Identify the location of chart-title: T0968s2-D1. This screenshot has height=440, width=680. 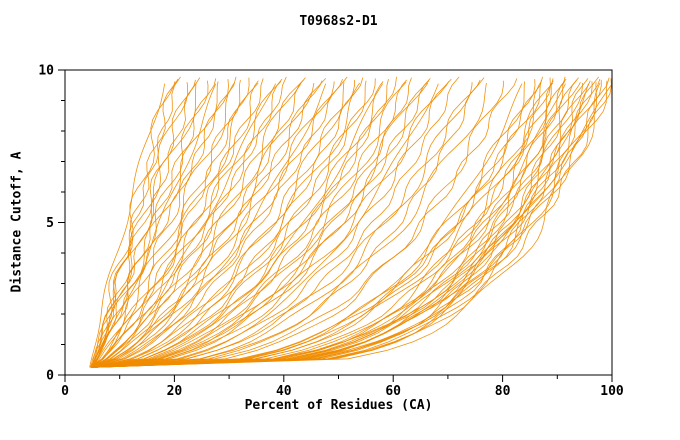
(338, 21).